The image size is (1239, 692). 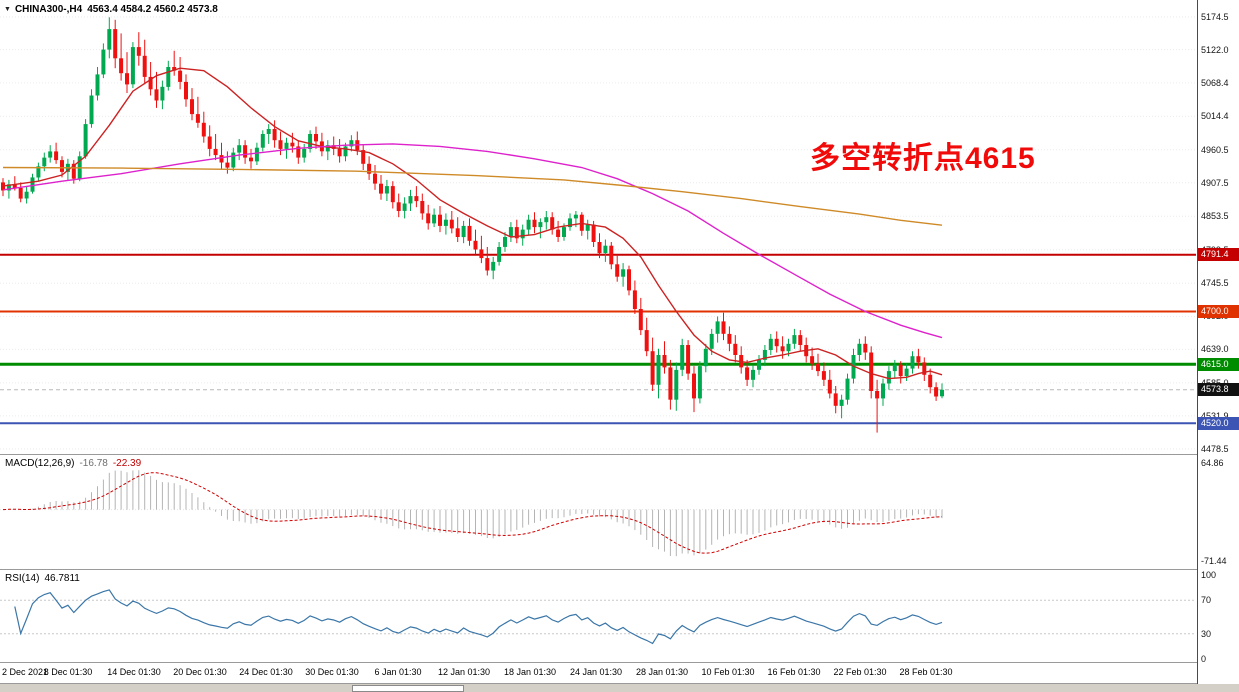 What do you see at coordinates (408, 688) in the screenshot?
I see `scrollbar-thumb` at bounding box center [408, 688].